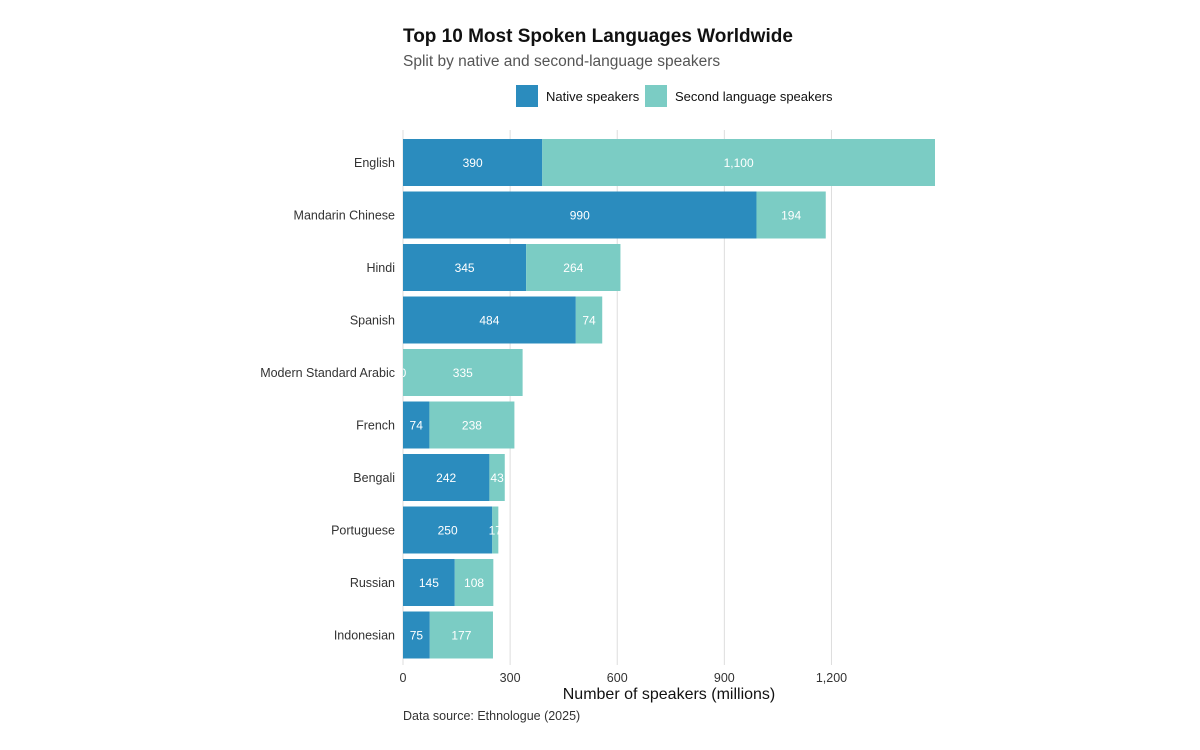 This screenshot has width=1200, height=750. I want to click on data-label-native: 990, so click(580, 216).